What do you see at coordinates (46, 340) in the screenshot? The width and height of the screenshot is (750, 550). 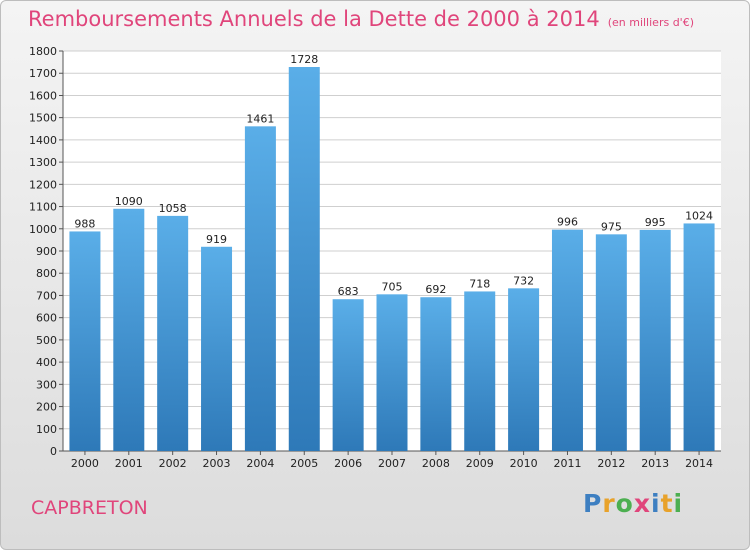 I see `y-tick-label: 500` at bounding box center [46, 340].